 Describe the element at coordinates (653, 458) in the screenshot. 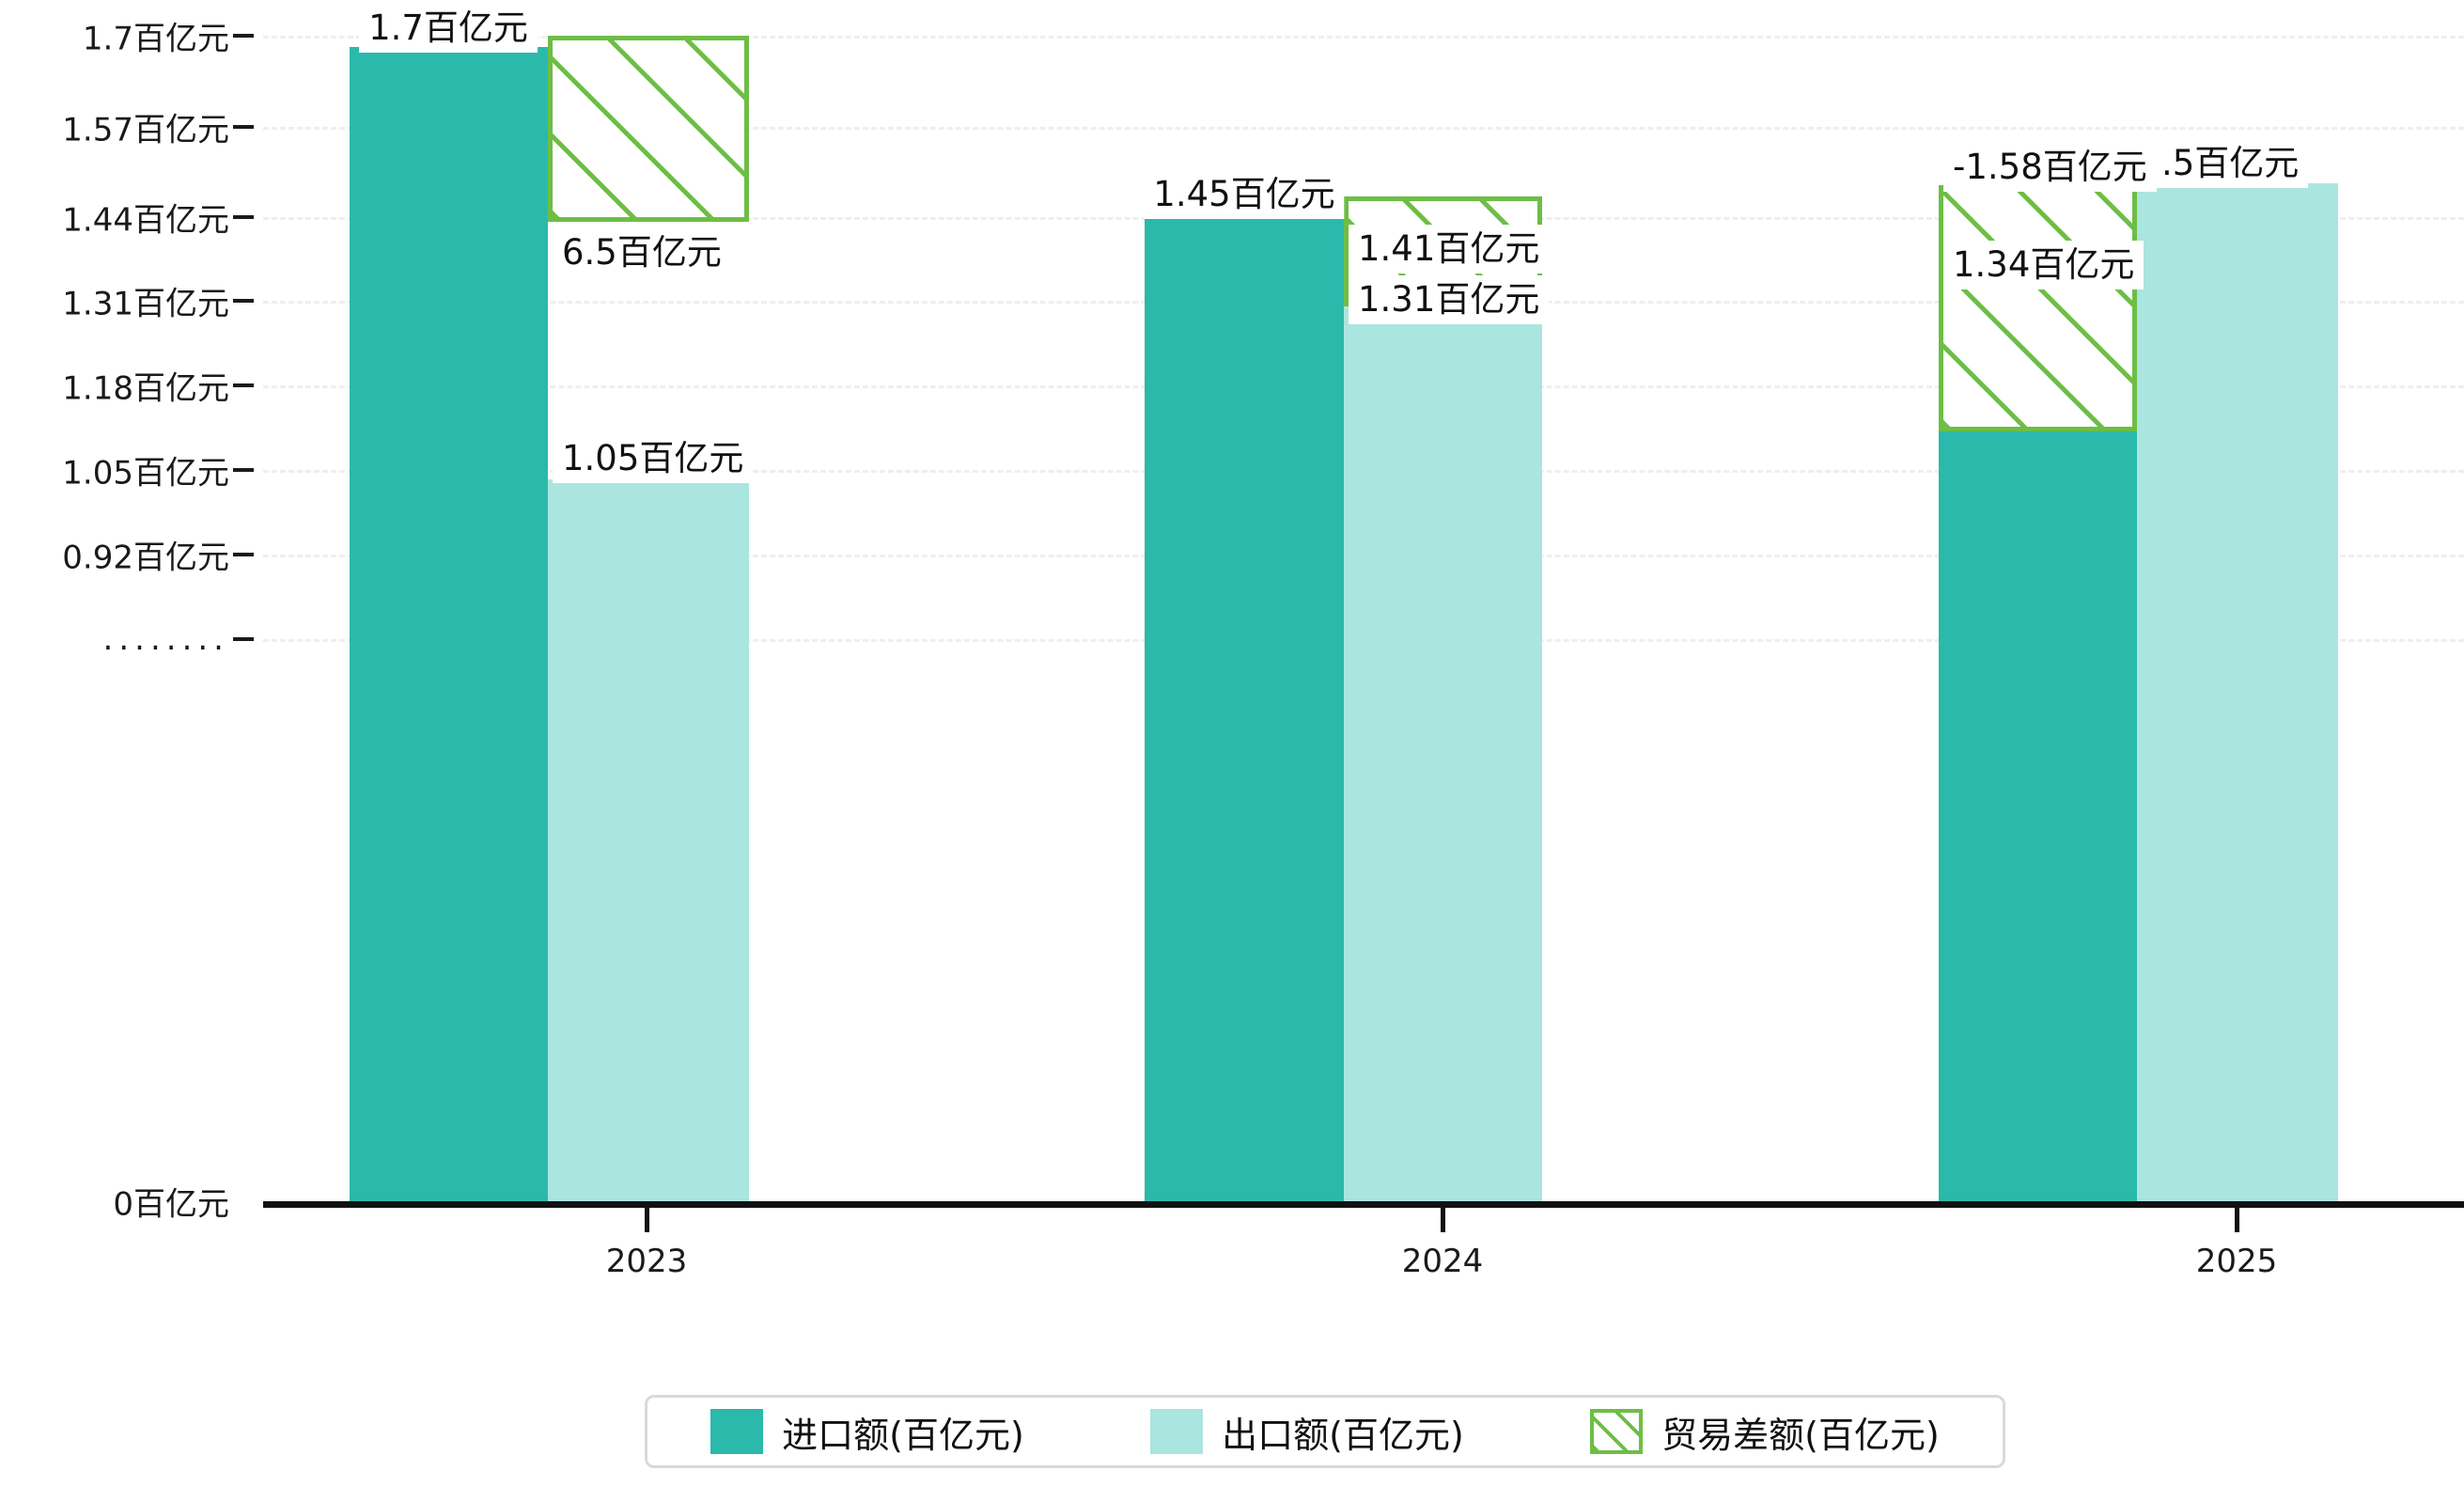

I see `value-label-export-2023: 1.05百亿元` at that location.